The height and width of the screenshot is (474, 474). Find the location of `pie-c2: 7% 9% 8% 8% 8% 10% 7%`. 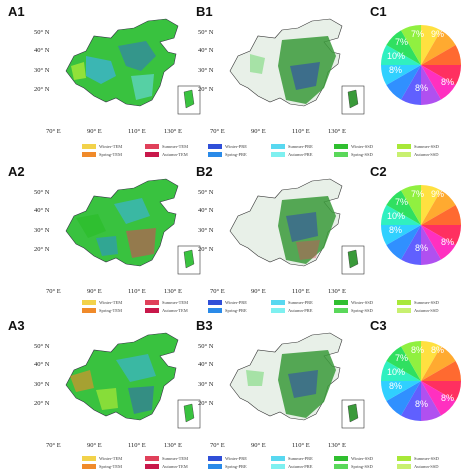

pie-c2: 7% 9% 8% 8% 8% 10% 7% is located at coordinates (421, 225).